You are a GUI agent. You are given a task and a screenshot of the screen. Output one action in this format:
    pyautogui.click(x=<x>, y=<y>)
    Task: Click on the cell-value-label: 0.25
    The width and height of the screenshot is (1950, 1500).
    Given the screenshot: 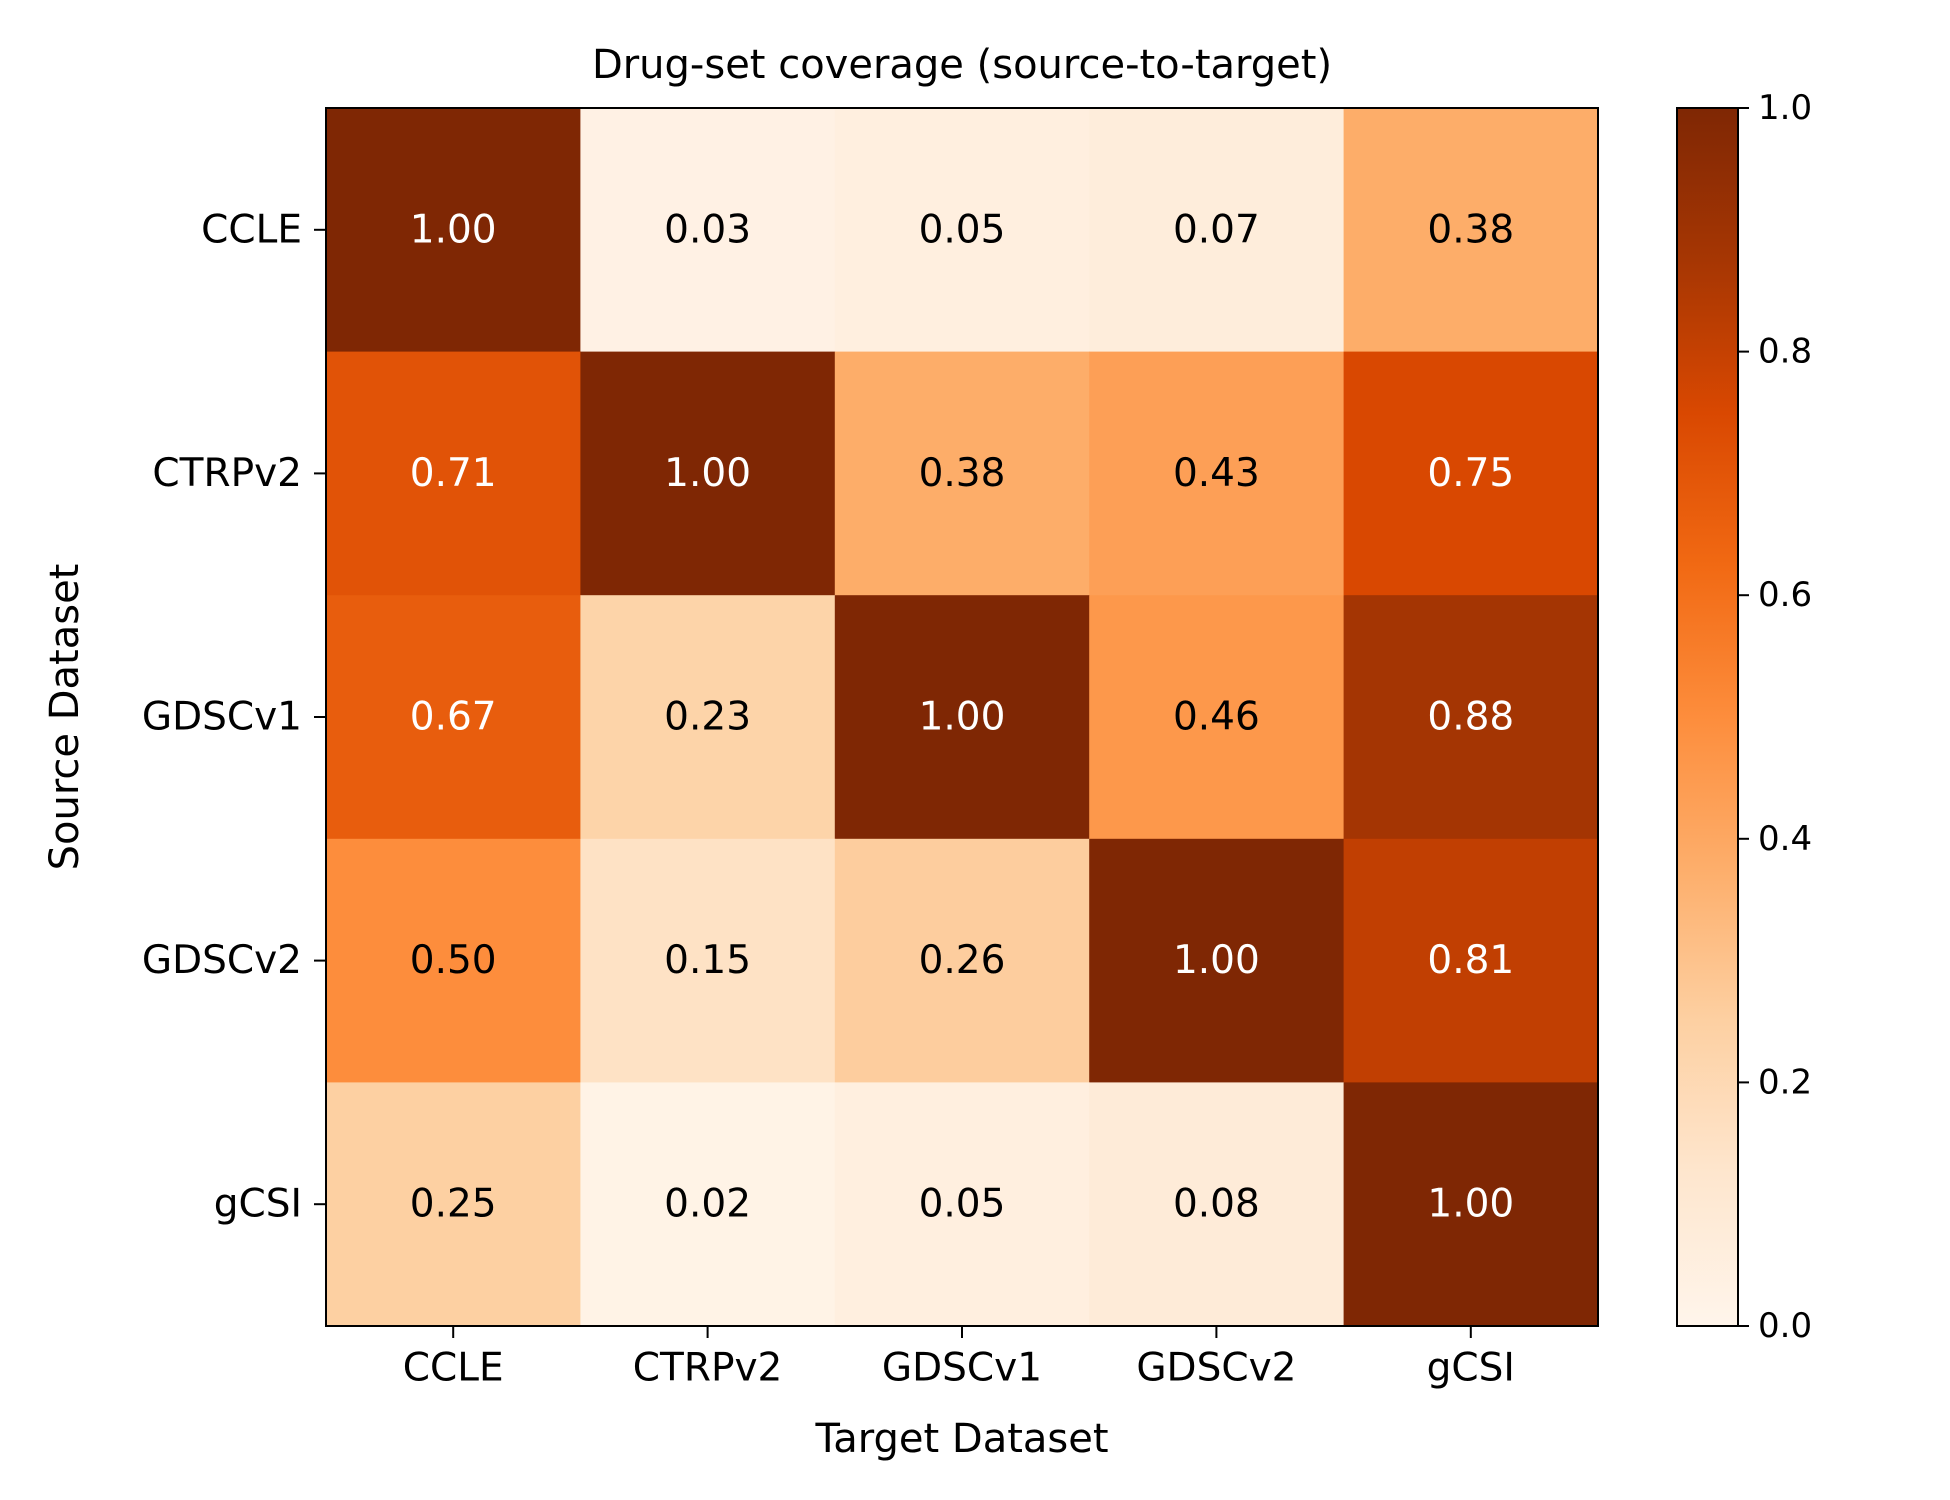 What is the action you would take?
    pyautogui.click(x=453, y=1204)
    